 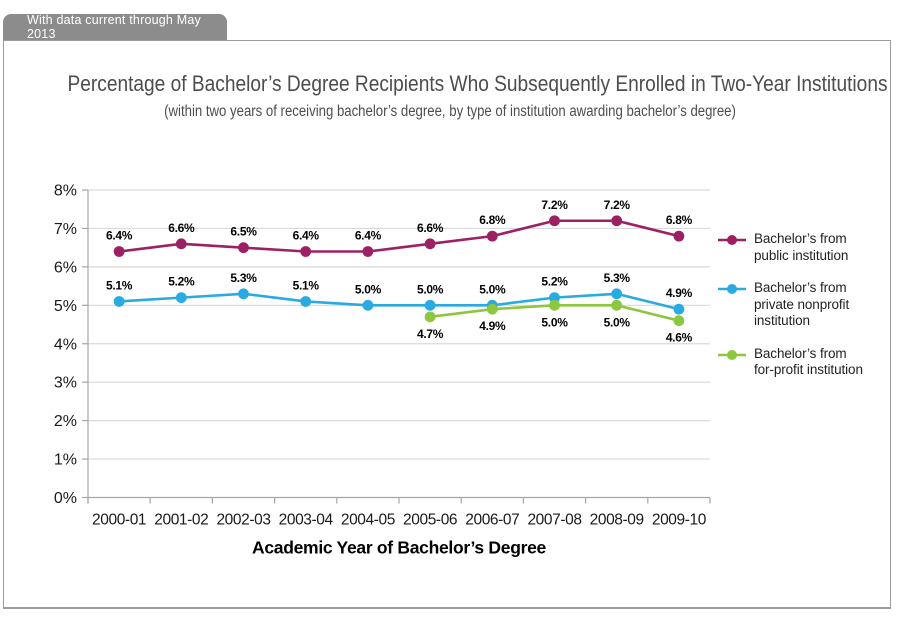 I want to click on svg-text: 6.5%, so click(x=243, y=232).